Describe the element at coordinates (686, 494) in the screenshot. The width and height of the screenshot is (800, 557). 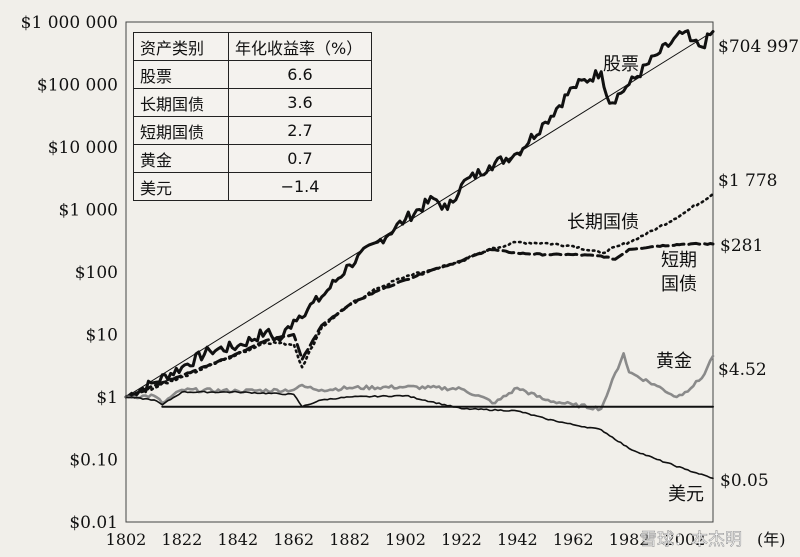
I see `label-dollar: 美元` at that location.